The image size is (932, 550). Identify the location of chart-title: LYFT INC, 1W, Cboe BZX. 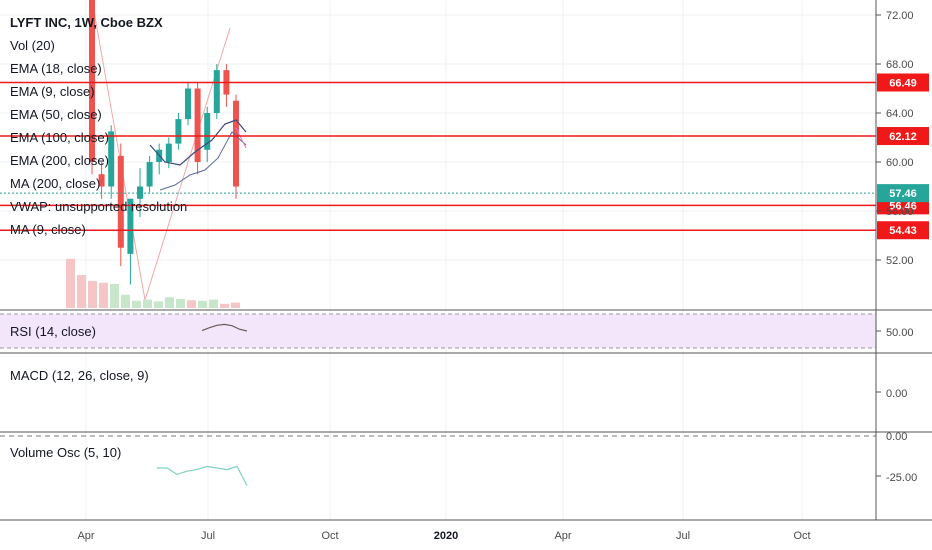
(86, 22).